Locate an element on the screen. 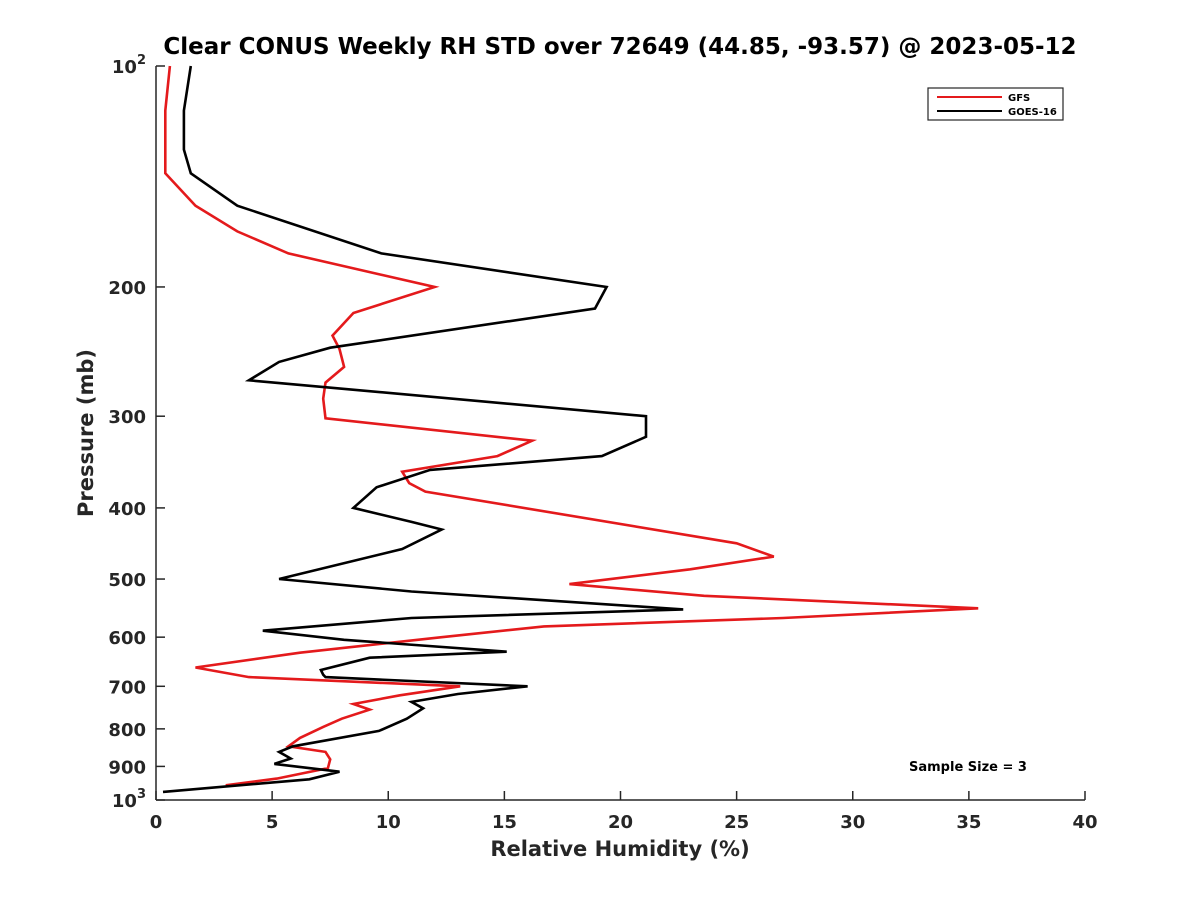 The image size is (1200, 904). x-axis-label: Relative Humidity (%) is located at coordinates (619, 849).